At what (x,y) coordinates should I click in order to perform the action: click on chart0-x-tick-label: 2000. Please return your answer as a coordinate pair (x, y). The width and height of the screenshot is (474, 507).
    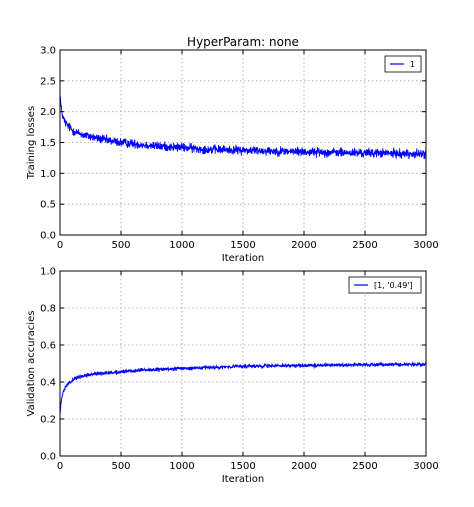
    Looking at the image, I should click on (303, 245).